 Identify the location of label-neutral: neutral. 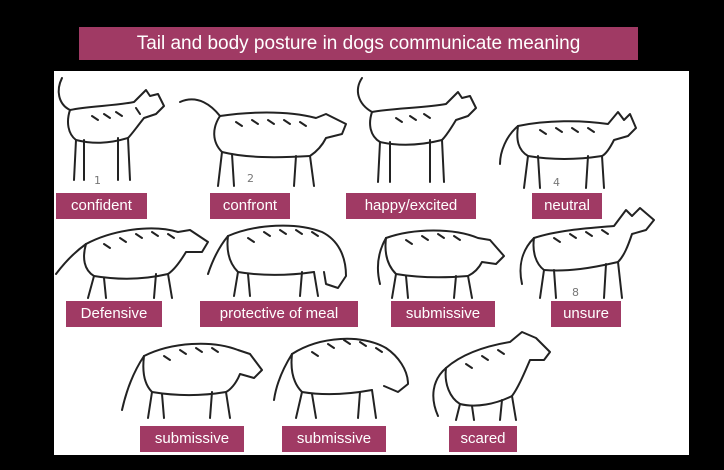
(567, 206).